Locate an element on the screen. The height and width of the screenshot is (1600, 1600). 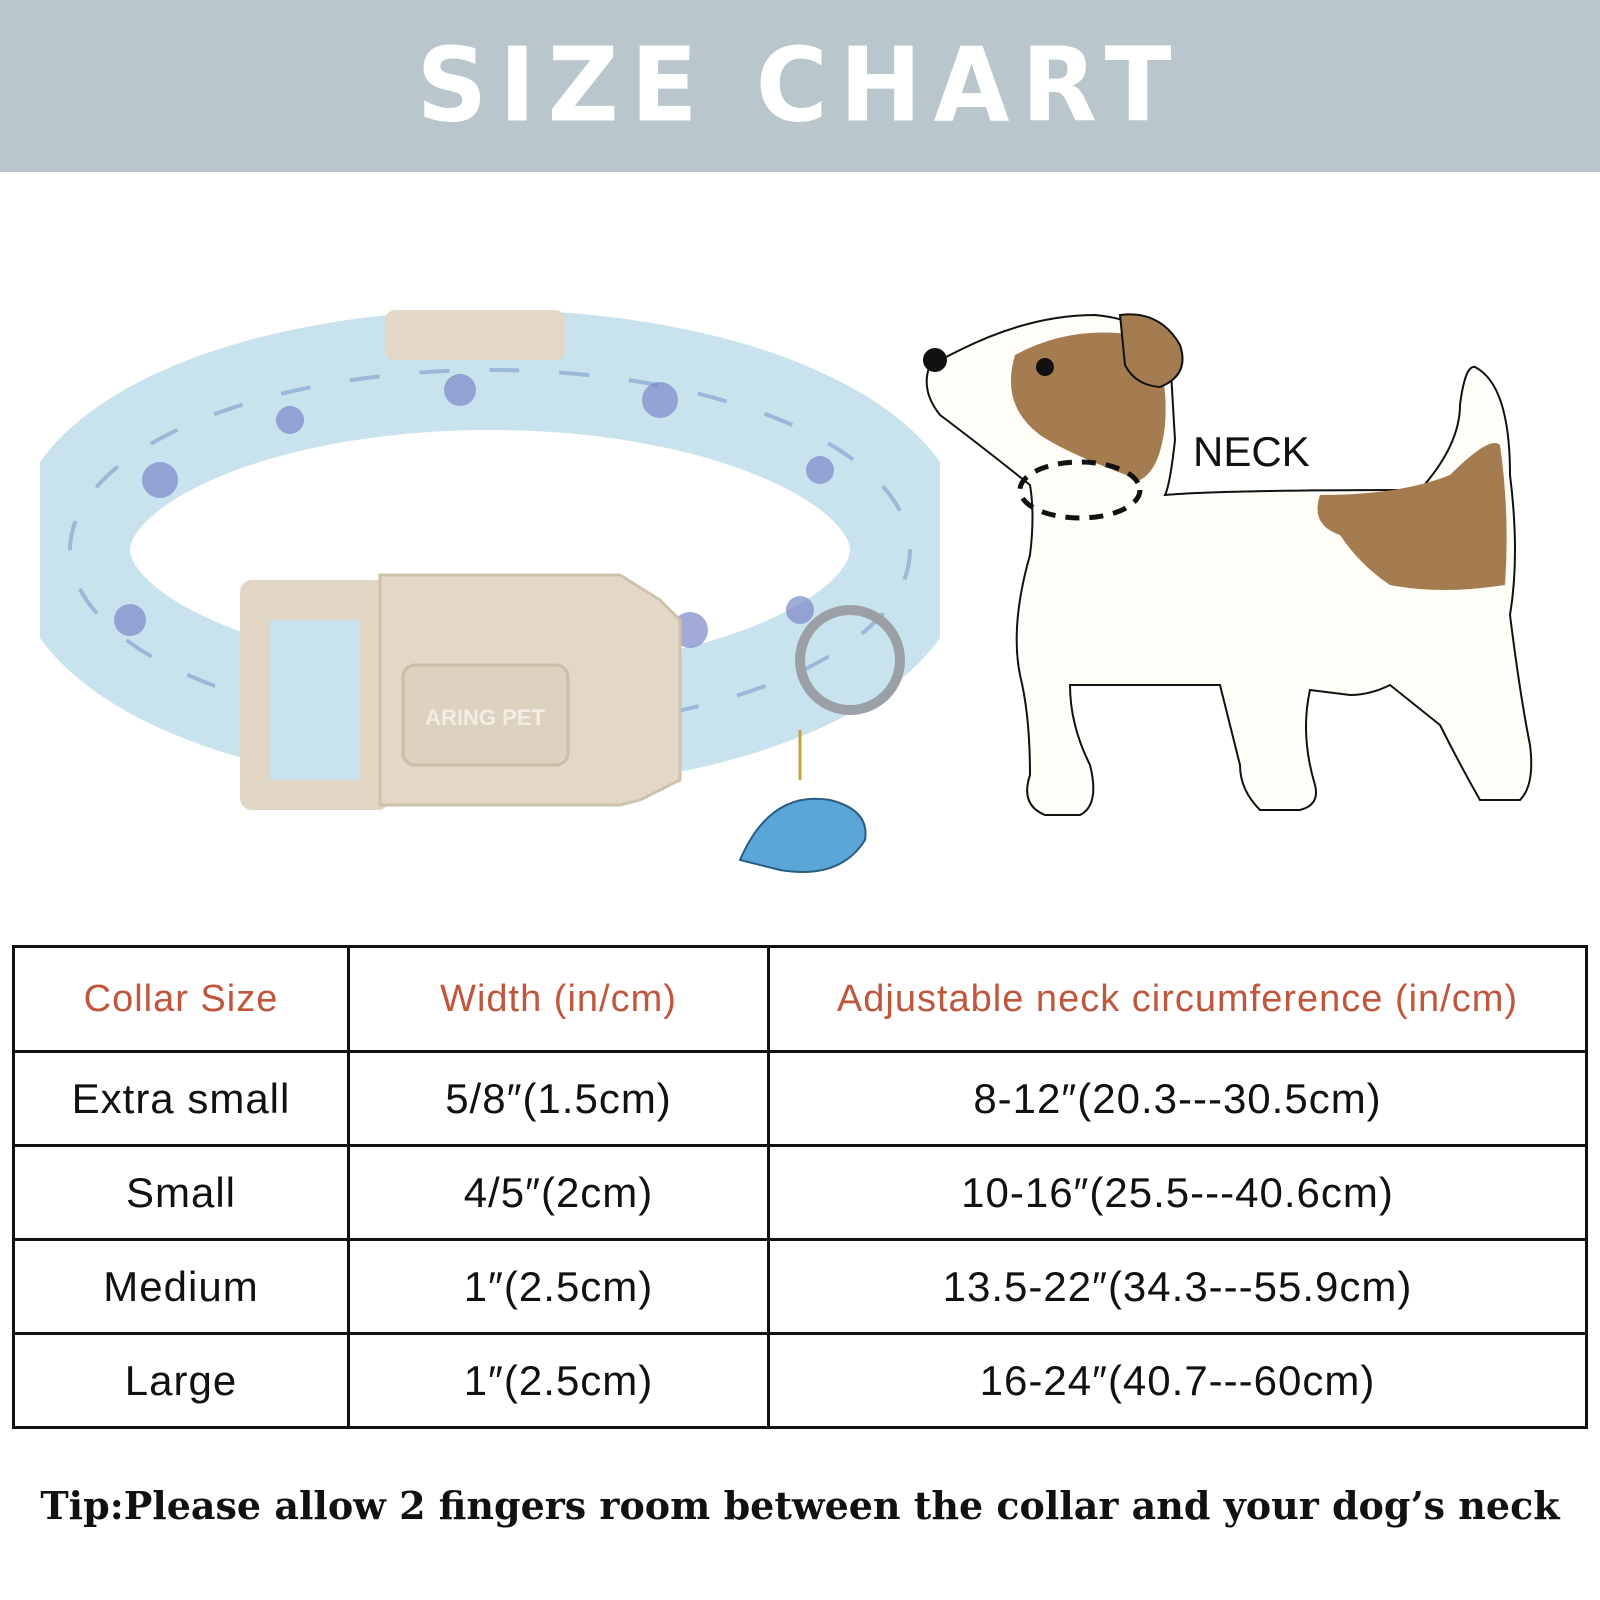
table-row: Large 1″(2.5cm) 16-24″(40.7---60cm) is located at coordinates (800, 1380).